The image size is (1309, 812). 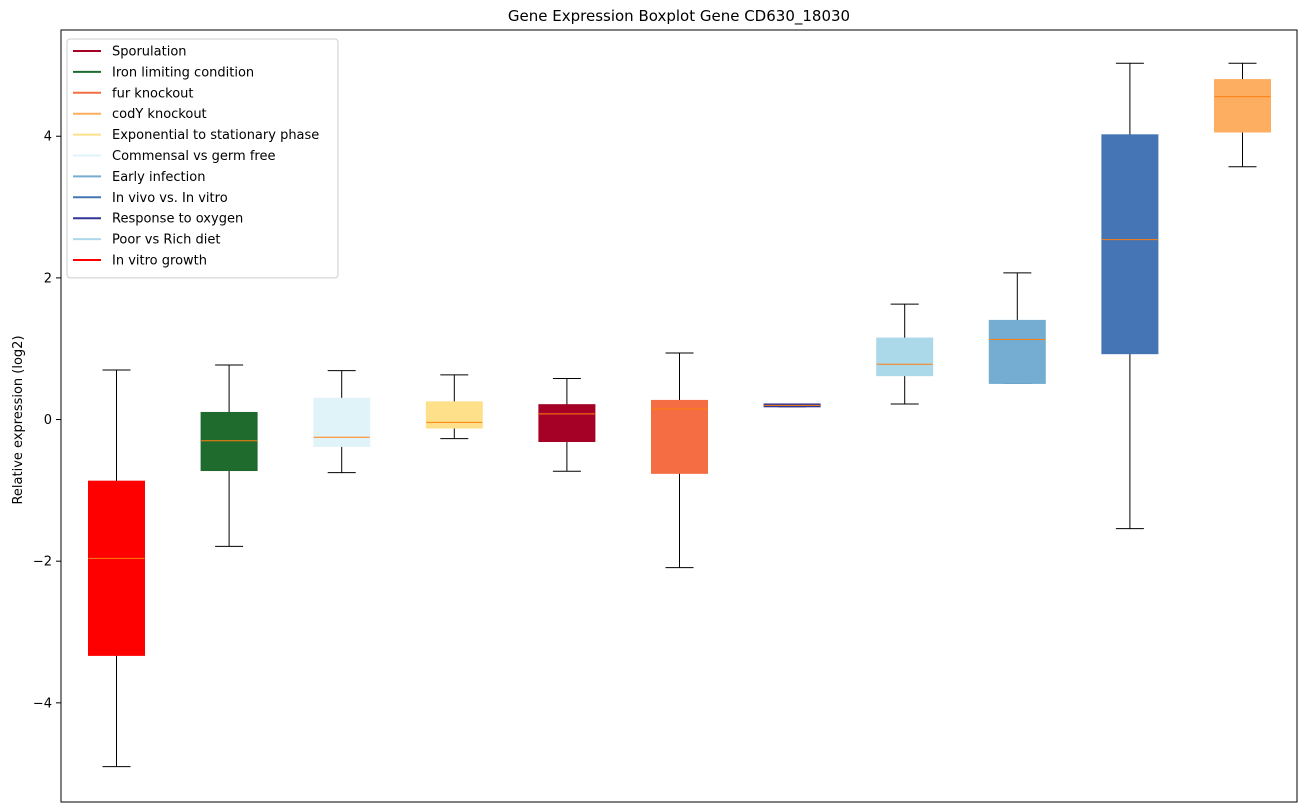 I want to click on legend-item: In vivo vs. In vitro, so click(x=150, y=198).